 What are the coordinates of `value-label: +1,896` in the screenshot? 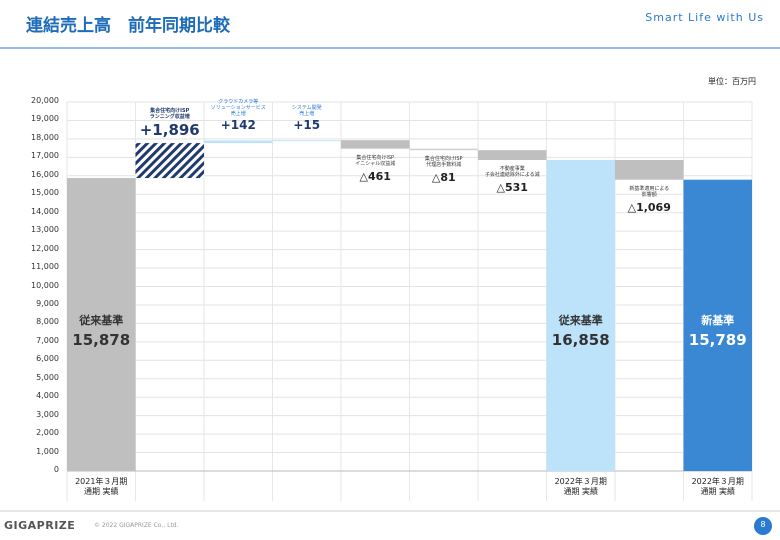 It's located at (169, 130).